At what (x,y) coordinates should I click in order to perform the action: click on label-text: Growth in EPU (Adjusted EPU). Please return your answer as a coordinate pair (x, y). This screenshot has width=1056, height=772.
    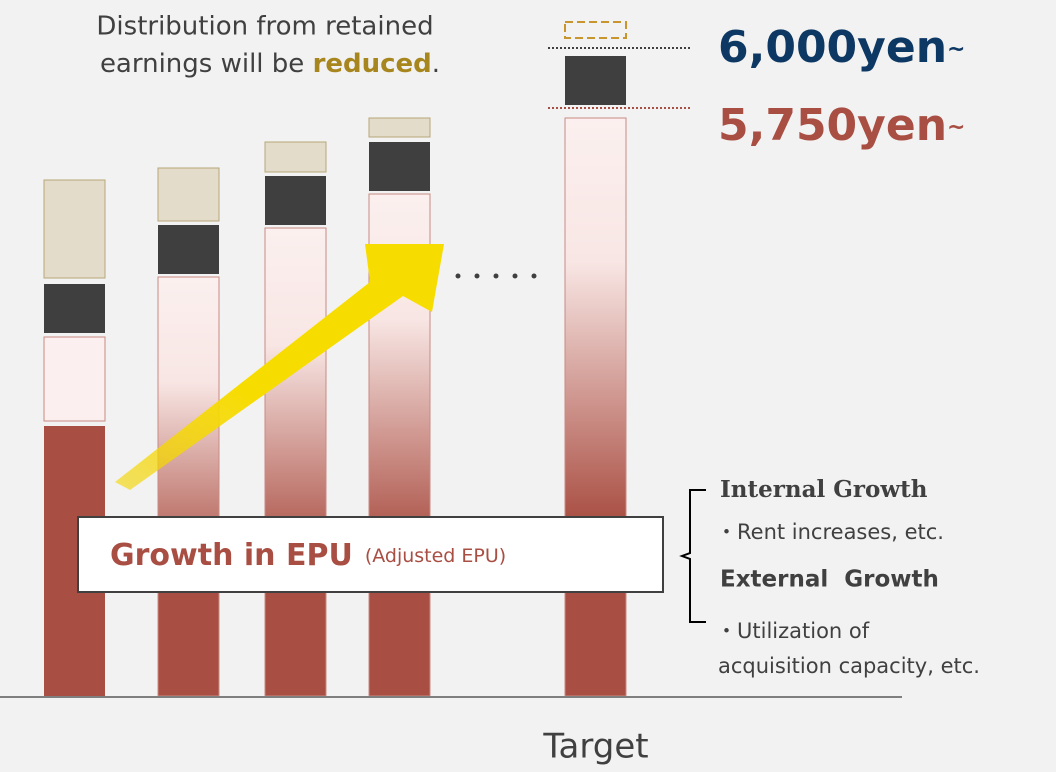
    Looking at the image, I should click on (308, 555).